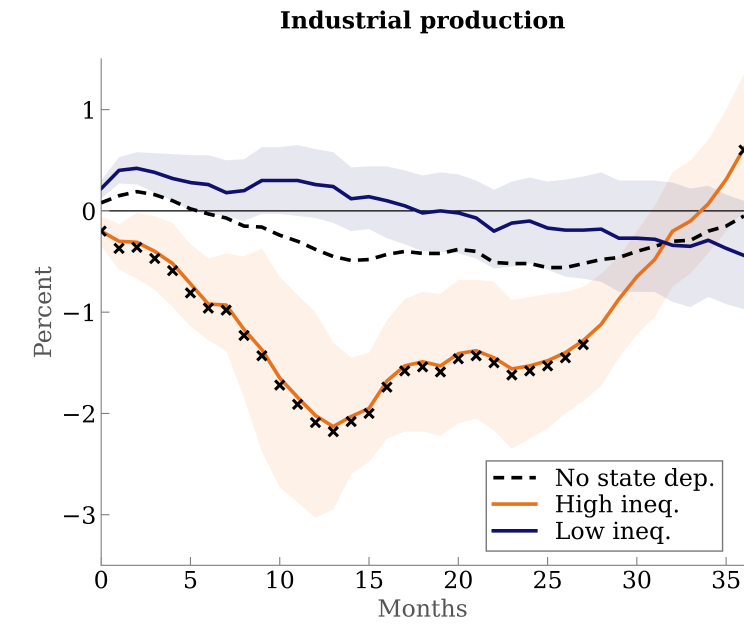 The image size is (744, 641). What do you see at coordinates (101, 579) in the screenshot?
I see `x-tick-label: 0` at bounding box center [101, 579].